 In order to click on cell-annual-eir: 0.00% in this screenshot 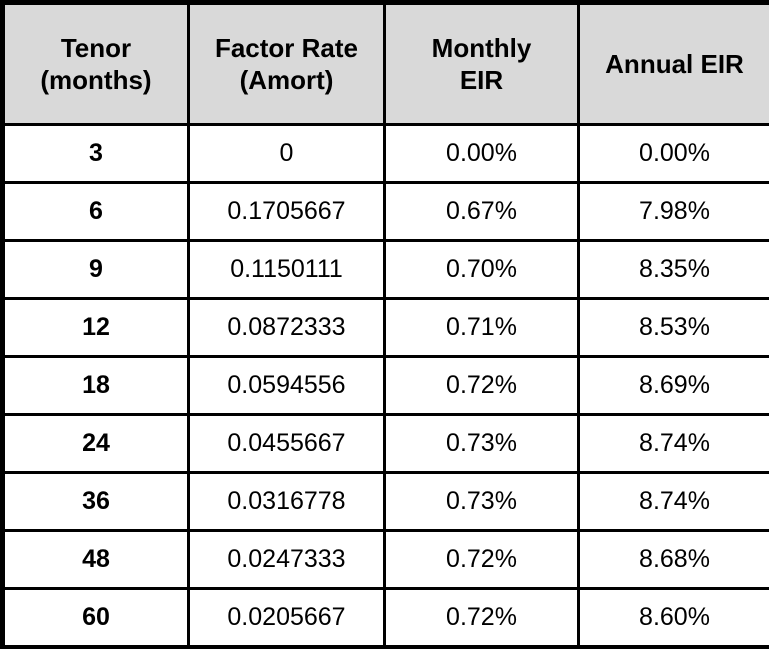, I will do `click(673, 153)`.